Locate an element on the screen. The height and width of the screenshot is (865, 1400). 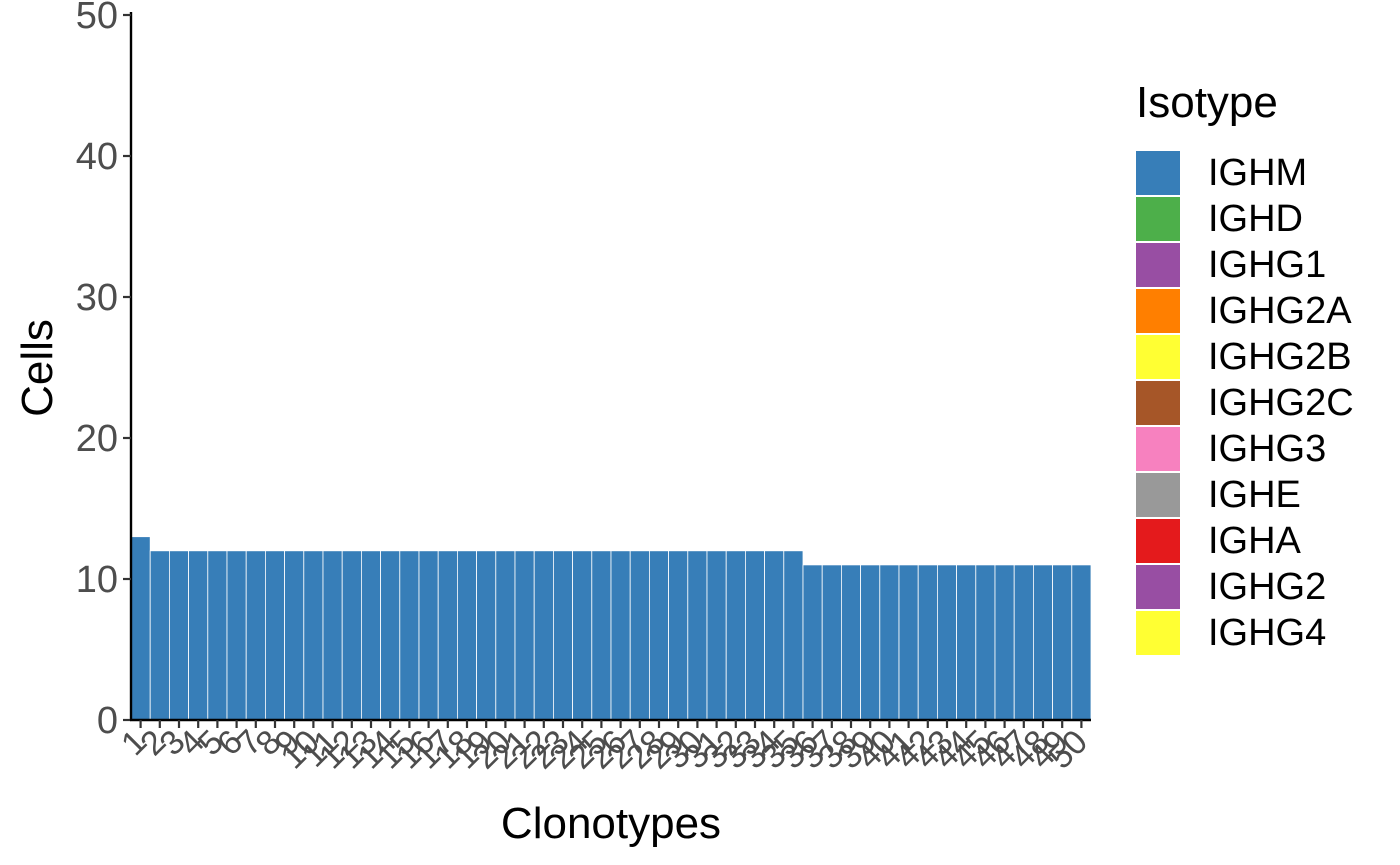
x-axis-label: Clonotypes is located at coordinates (611, 823).